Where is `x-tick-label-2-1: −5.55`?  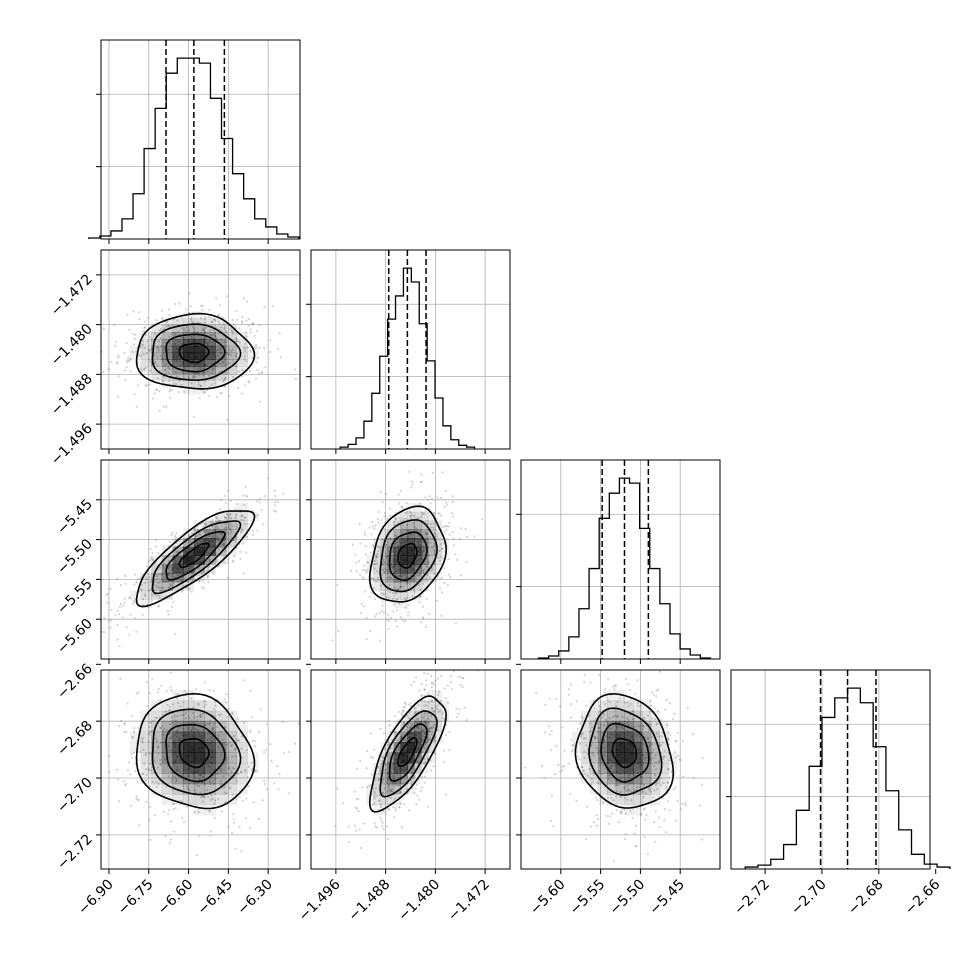
x-tick-label-2-1: −5.55 is located at coordinates (588, 898).